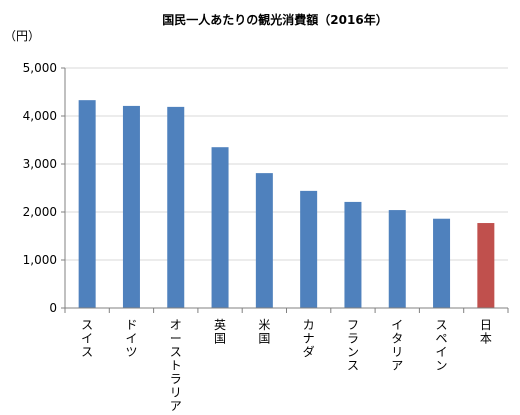 This screenshot has height=415, width=520. What do you see at coordinates (53, 308) in the screenshot?
I see `y-tick-label: 0` at bounding box center [53, 308].